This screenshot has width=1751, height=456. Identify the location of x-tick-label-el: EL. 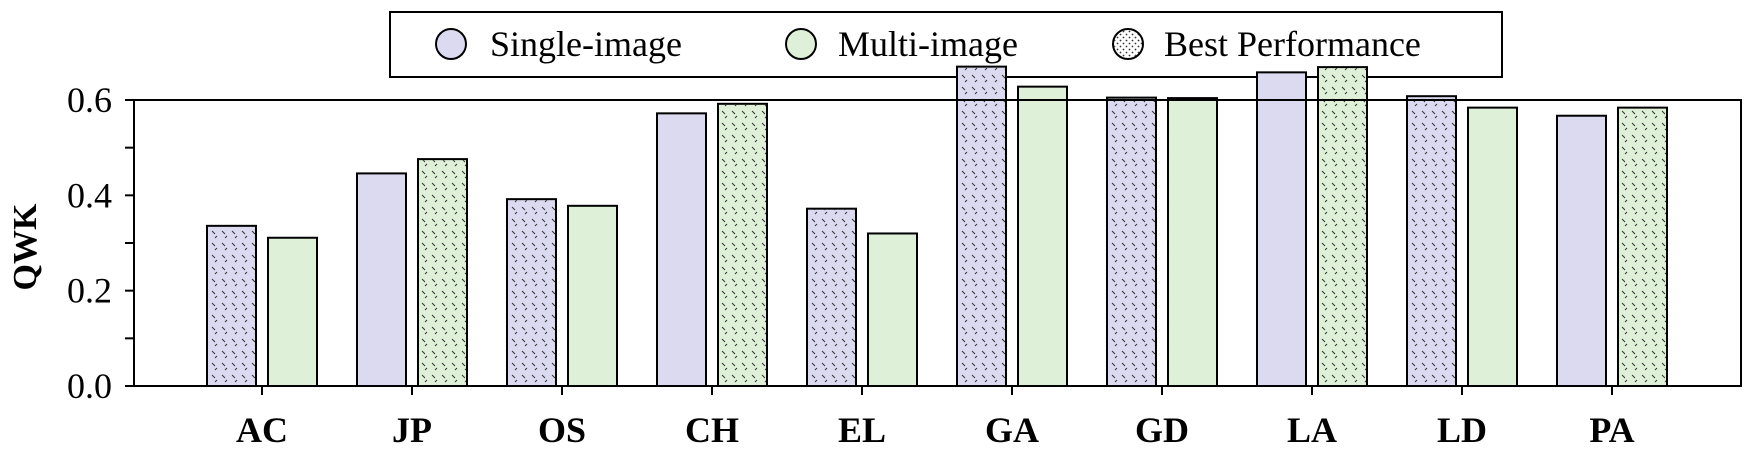
(862, 430).